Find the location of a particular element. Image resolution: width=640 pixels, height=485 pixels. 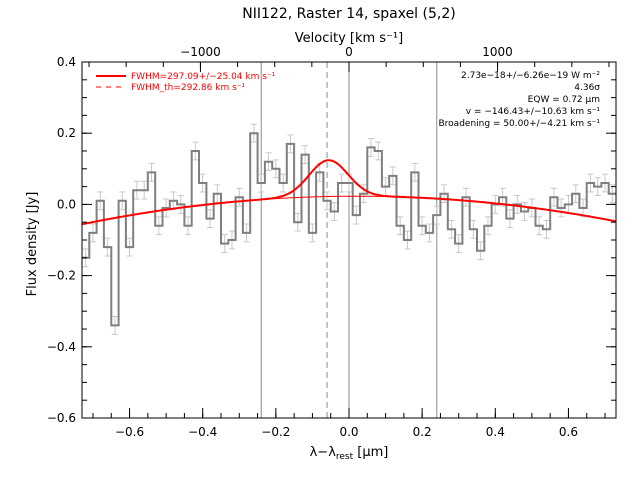

y-tick-label: 0.0 is located at coordinates (66, 204).